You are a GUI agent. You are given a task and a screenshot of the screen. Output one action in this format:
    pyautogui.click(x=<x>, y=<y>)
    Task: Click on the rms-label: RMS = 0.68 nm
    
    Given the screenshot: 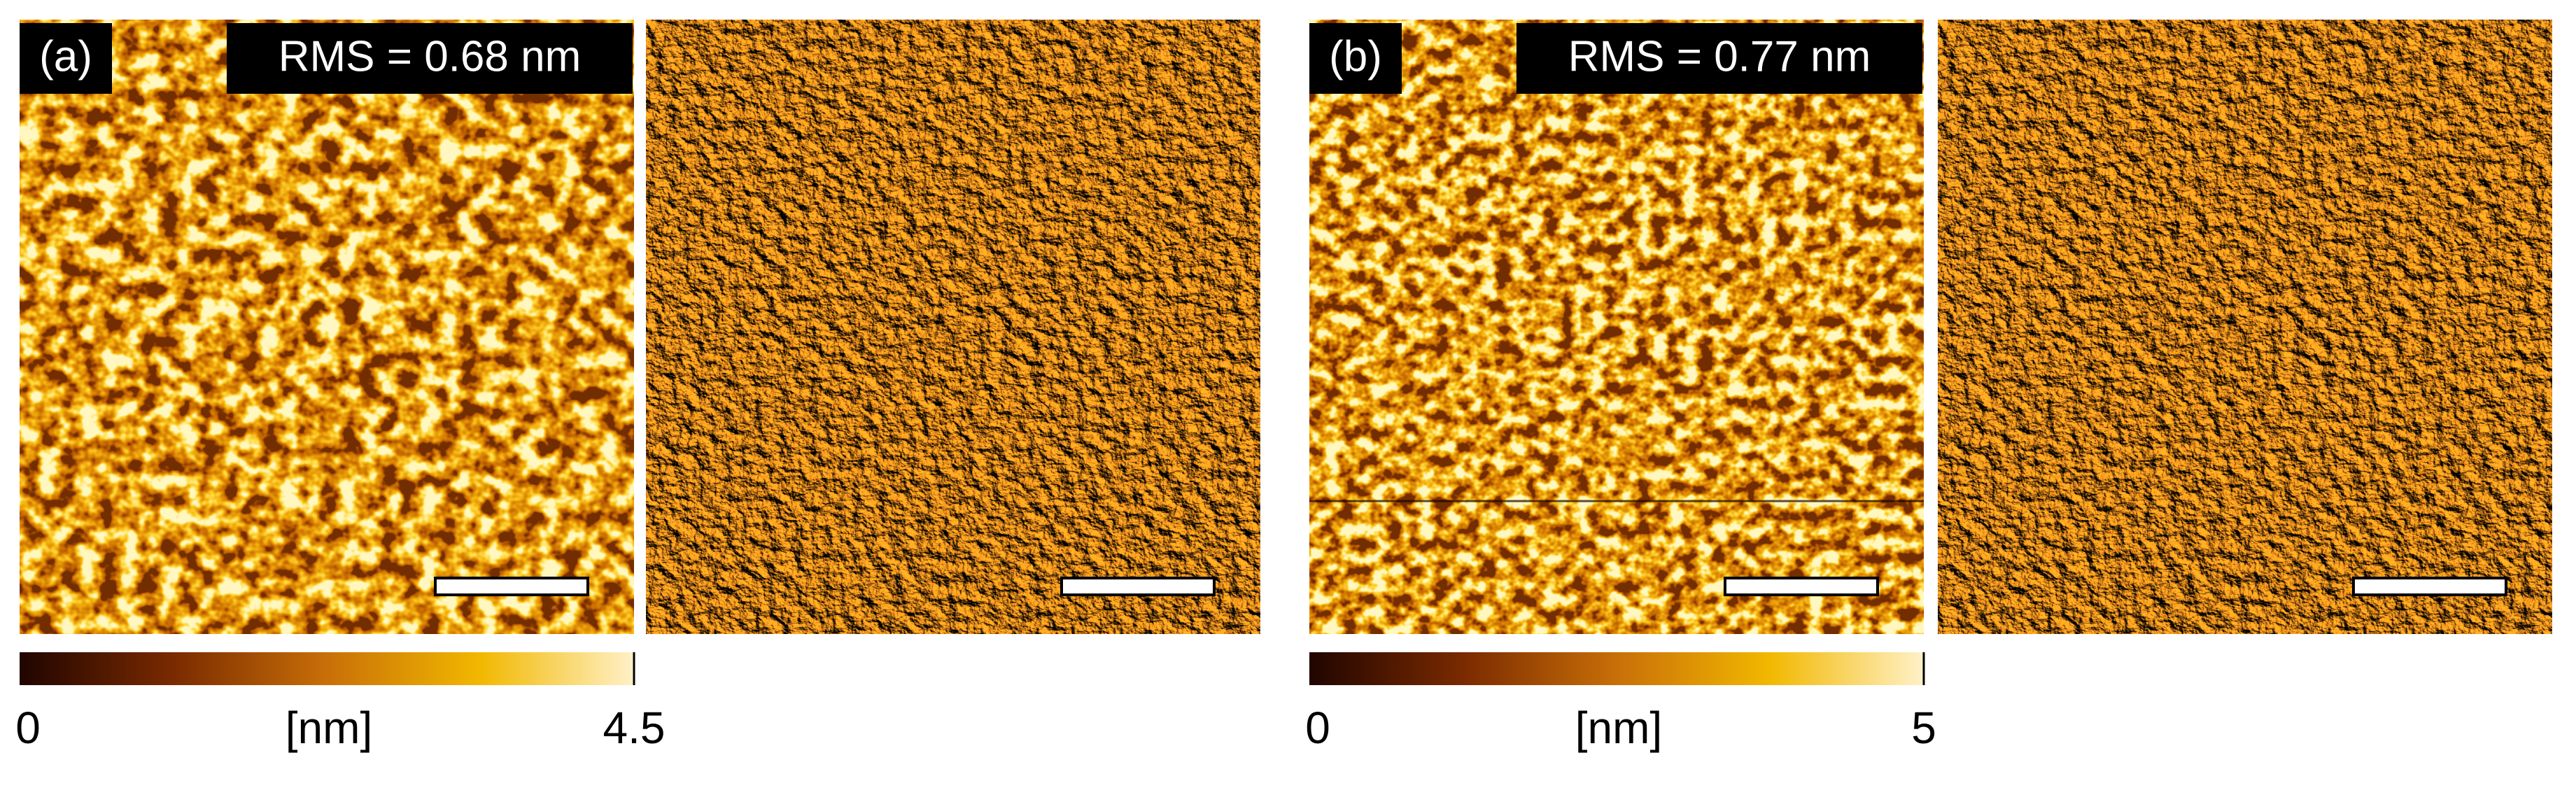 What is the action you would take?
    pyautogui.click(x=430, y=56)
    